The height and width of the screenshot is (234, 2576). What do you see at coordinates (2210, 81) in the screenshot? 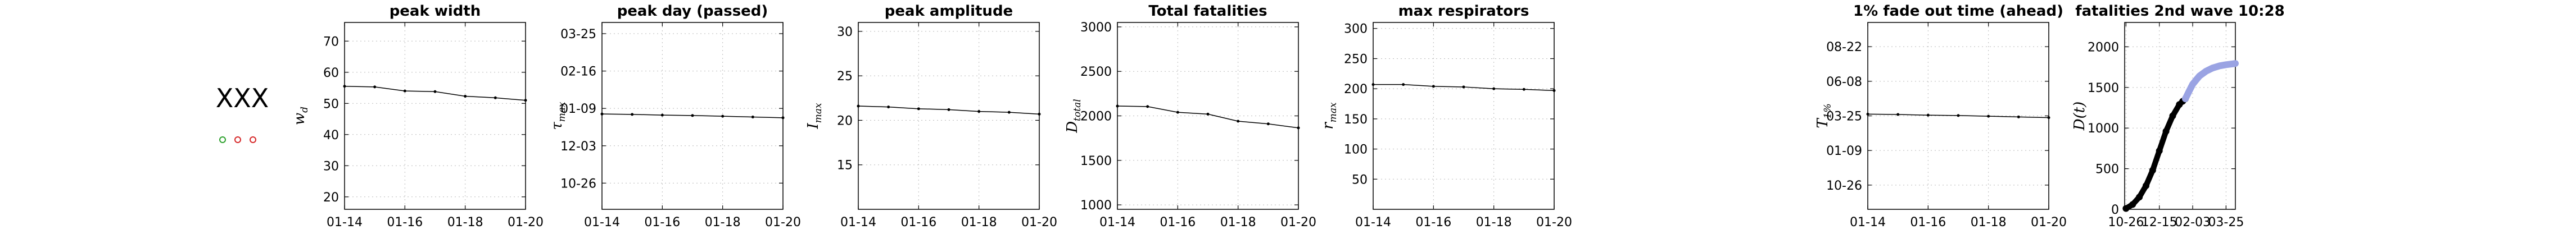
I see `model-curve` at bounding box center [2210, 81].